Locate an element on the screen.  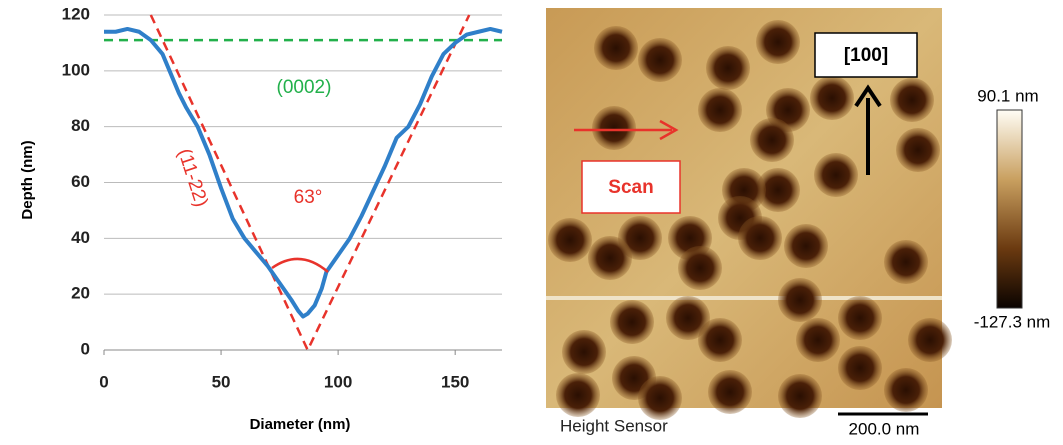
scan-label: Scan is located at coordinates (630, 187).